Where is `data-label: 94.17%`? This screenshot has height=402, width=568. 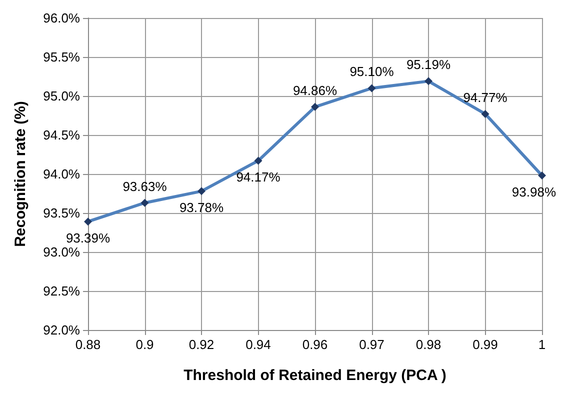
data-label: 94.17% is located at coordinates (258, 177).